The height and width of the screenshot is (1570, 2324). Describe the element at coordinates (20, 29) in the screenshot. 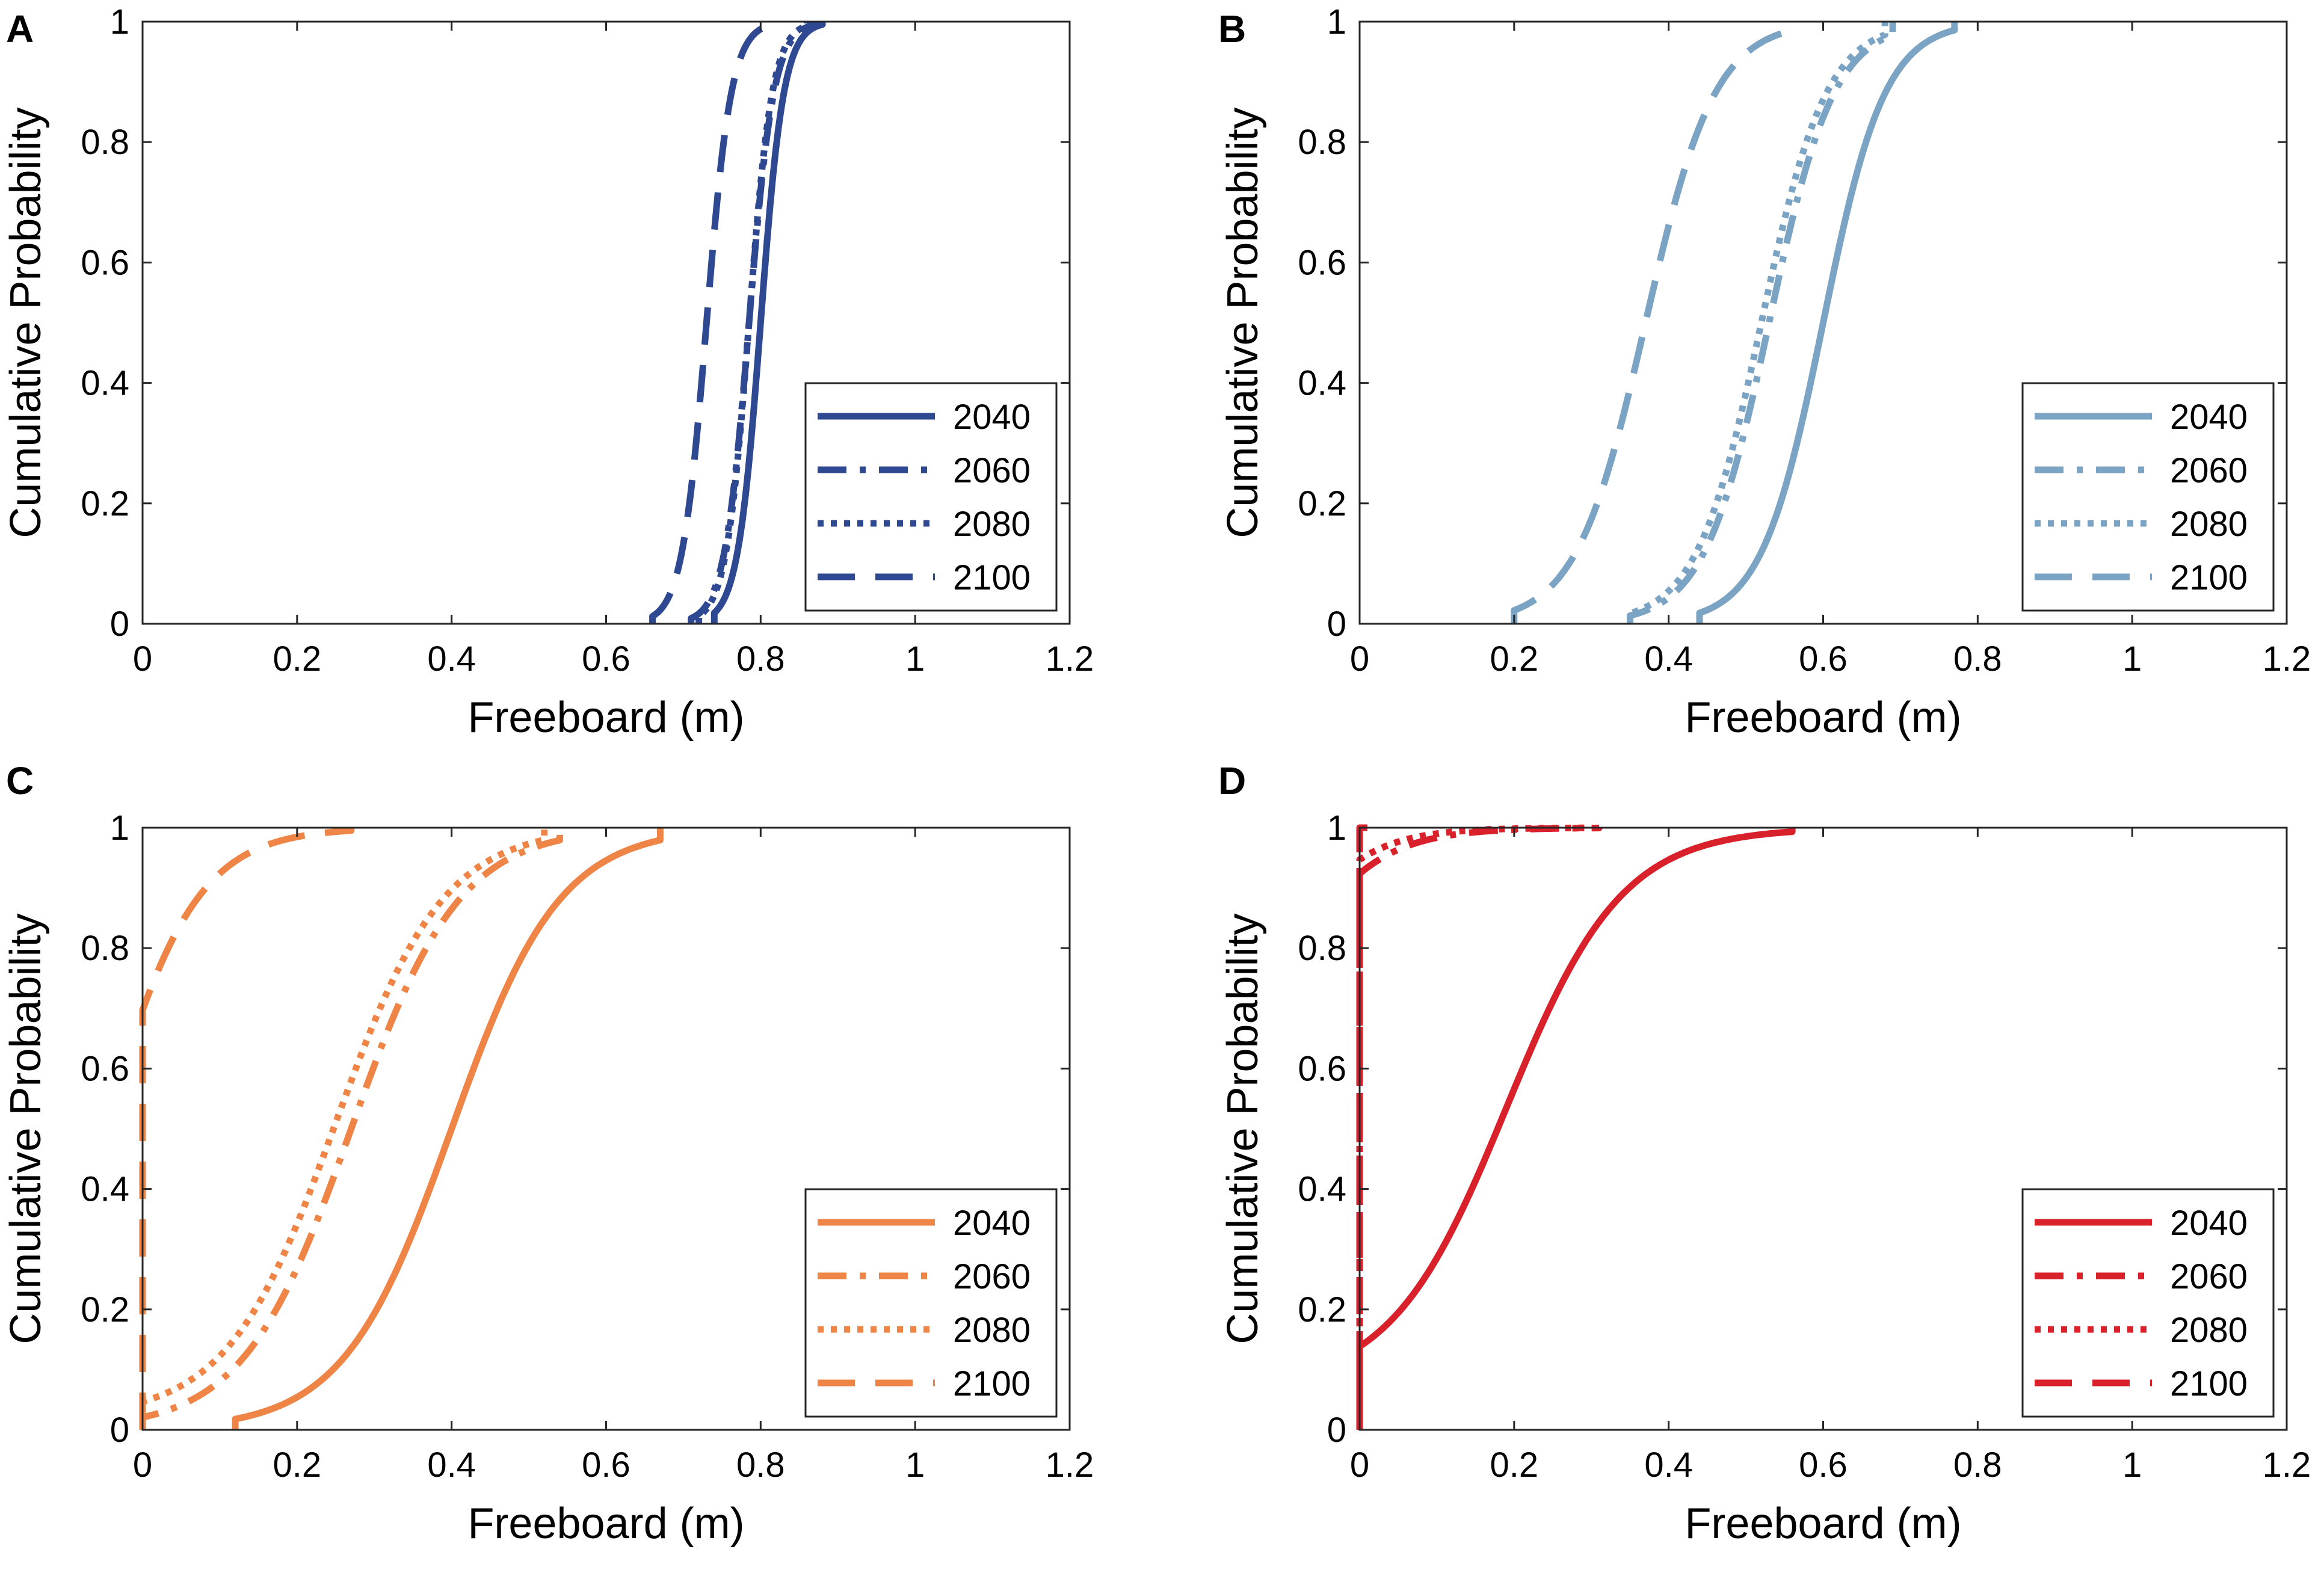

I see `panel-label: A` at that location.